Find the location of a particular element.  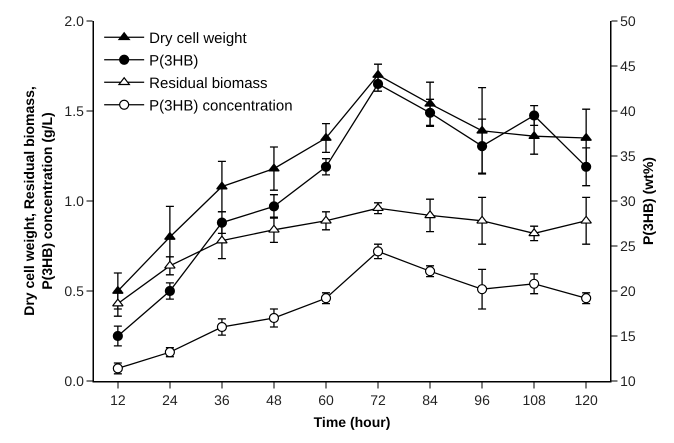

y2-tick-label: 35 is located at coordinates (628, 156).